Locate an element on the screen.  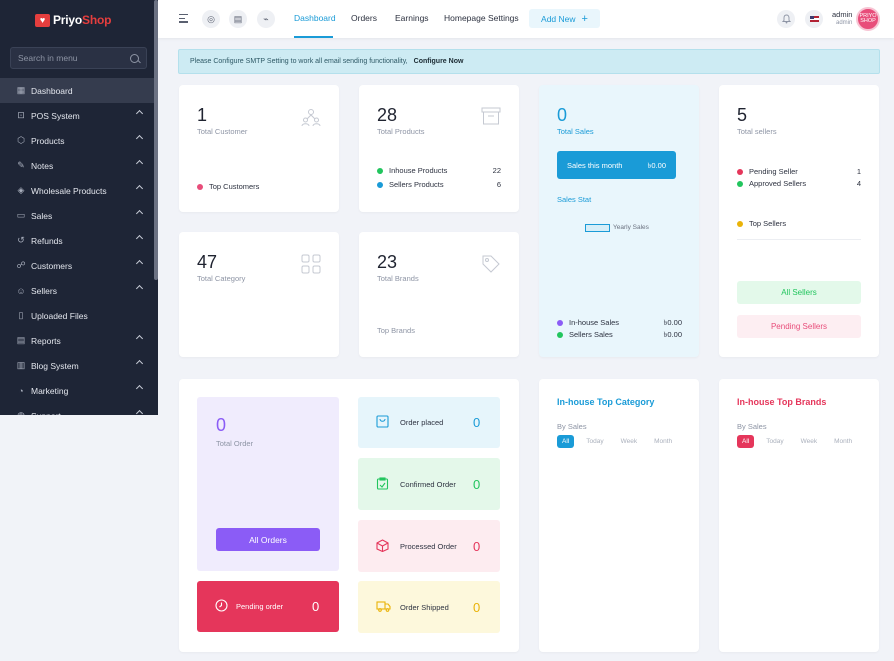
add-new-label: Add New is located at coordinates (558, 18).